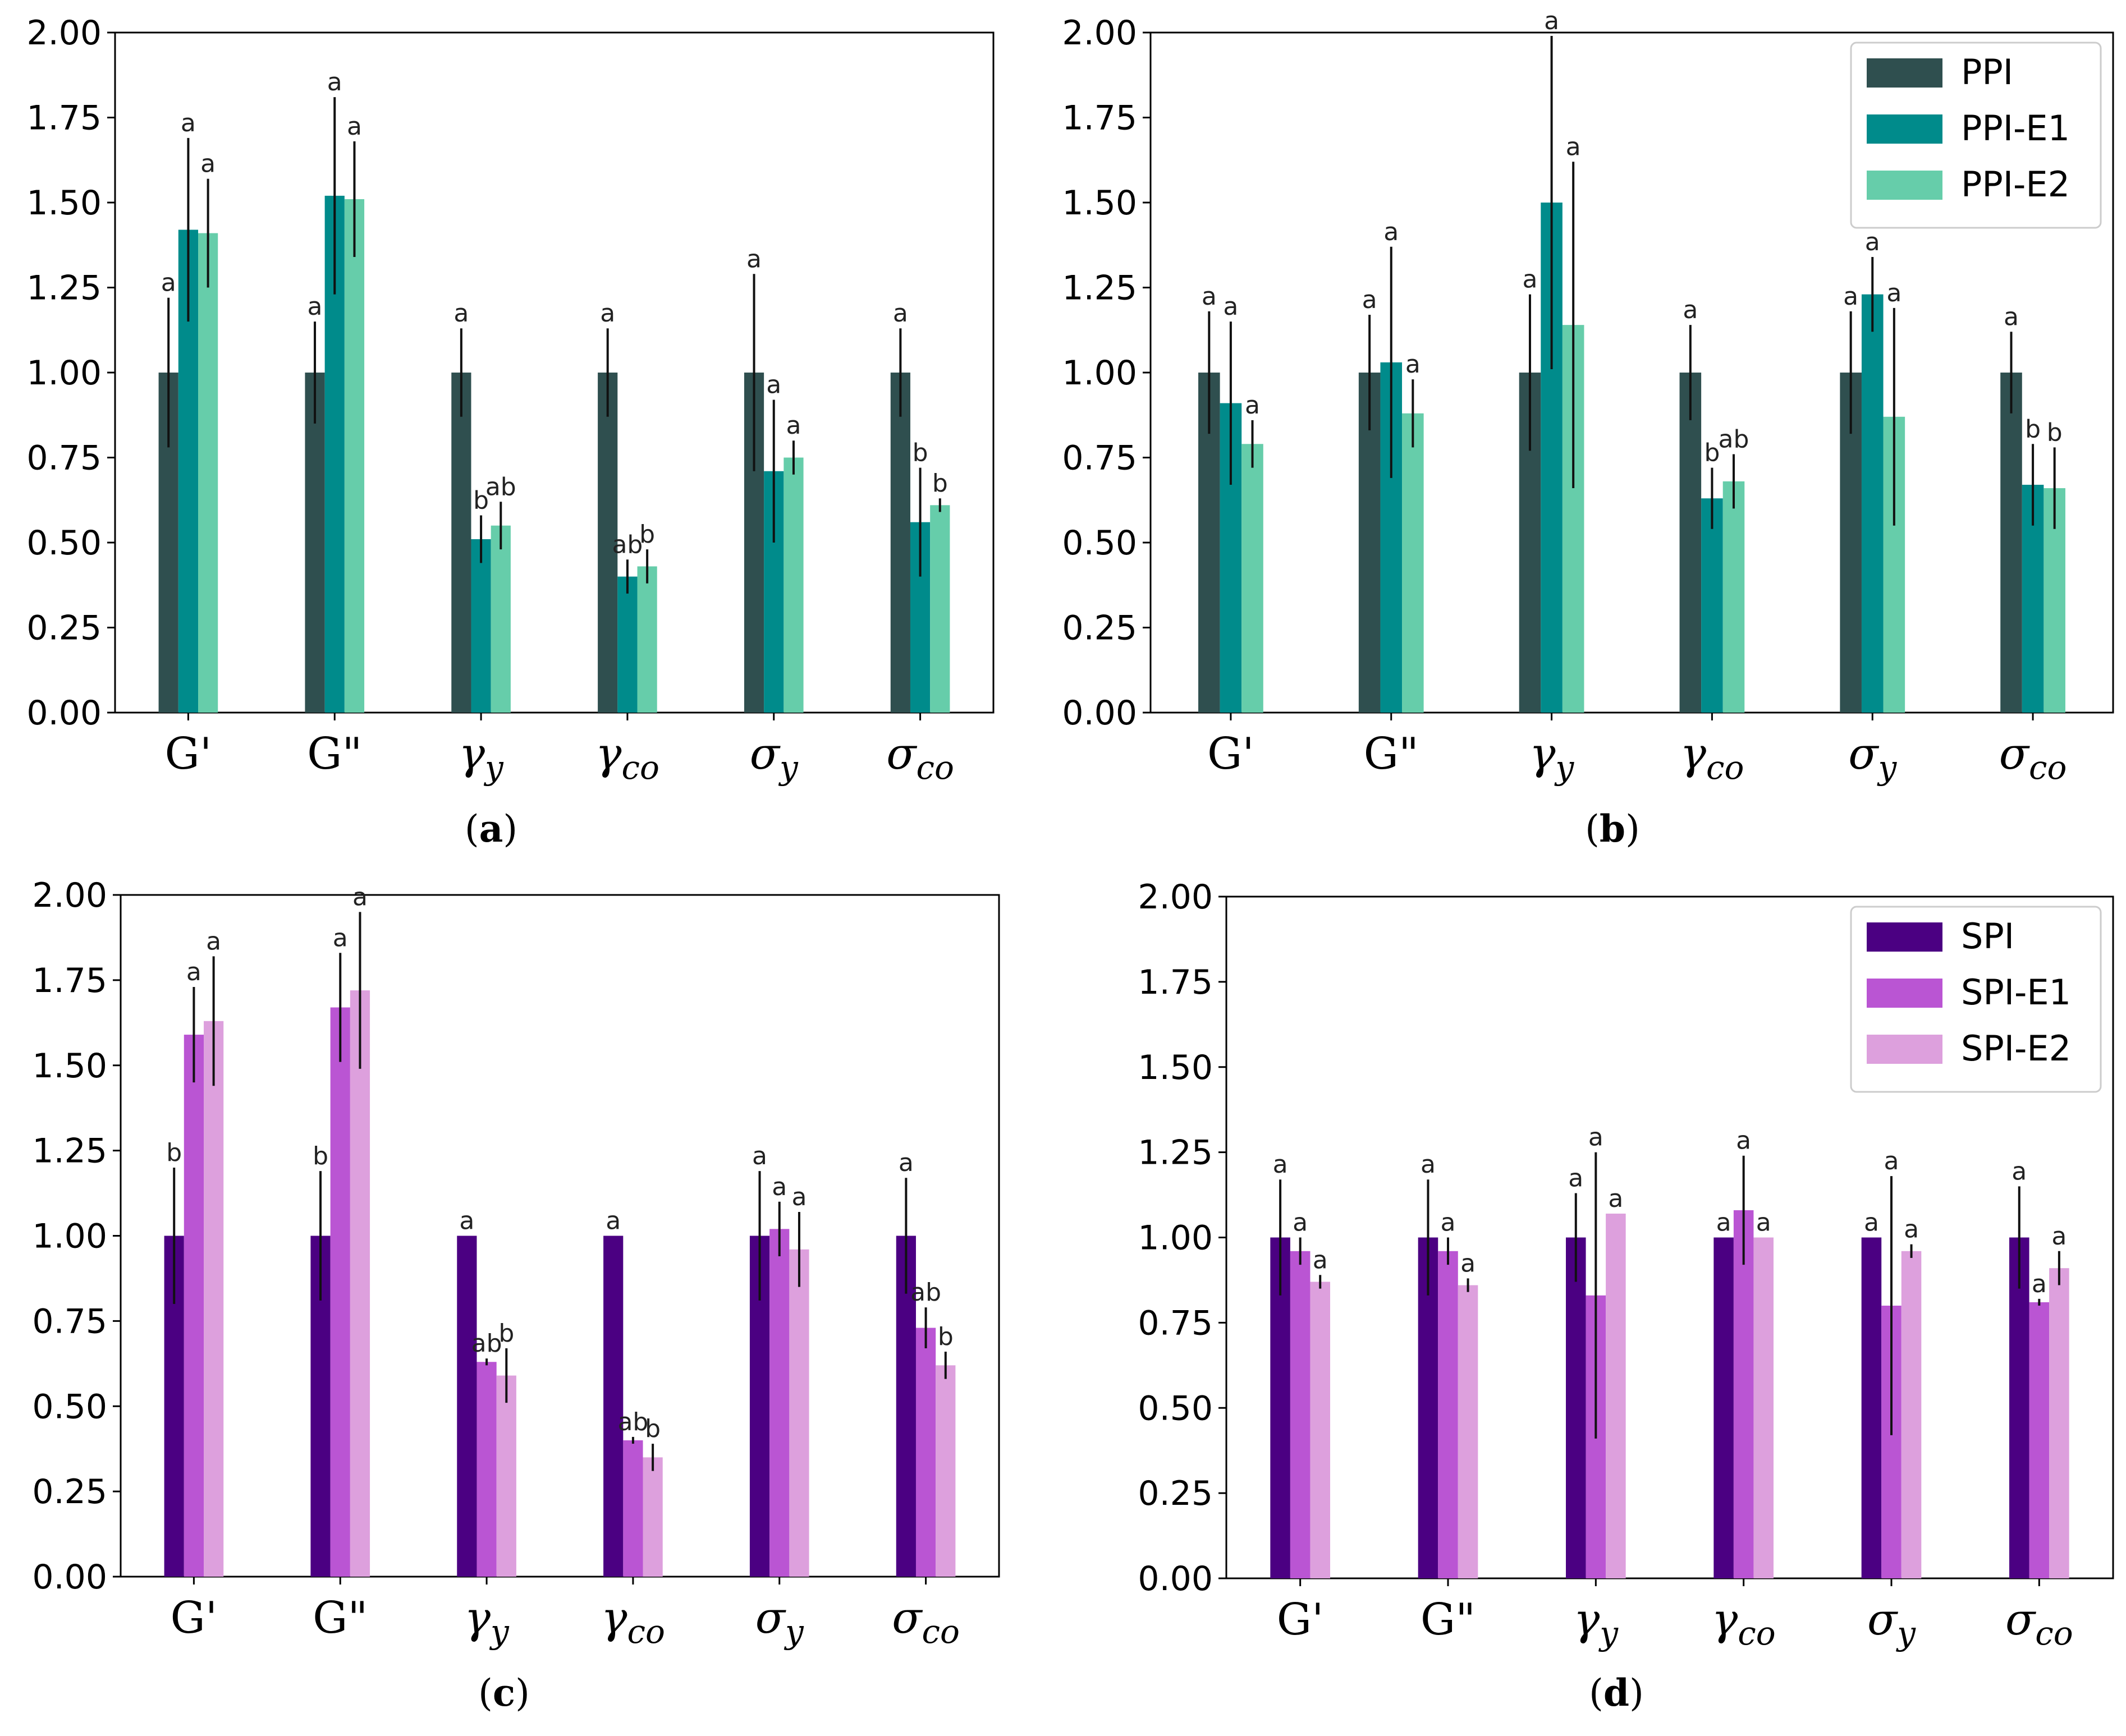 This screenshot has width=2126, height=1736. What do you see at coordinates (1988, 936) in the screenshot?
I see `legend-label: SPI` at bounding box center [1988, 936].